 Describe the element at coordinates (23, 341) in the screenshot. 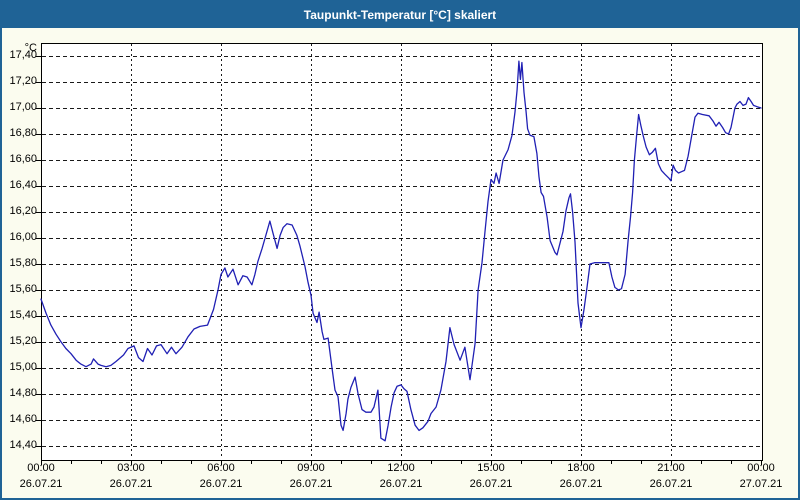

I see `y-axis-label: 15,20` at that location.